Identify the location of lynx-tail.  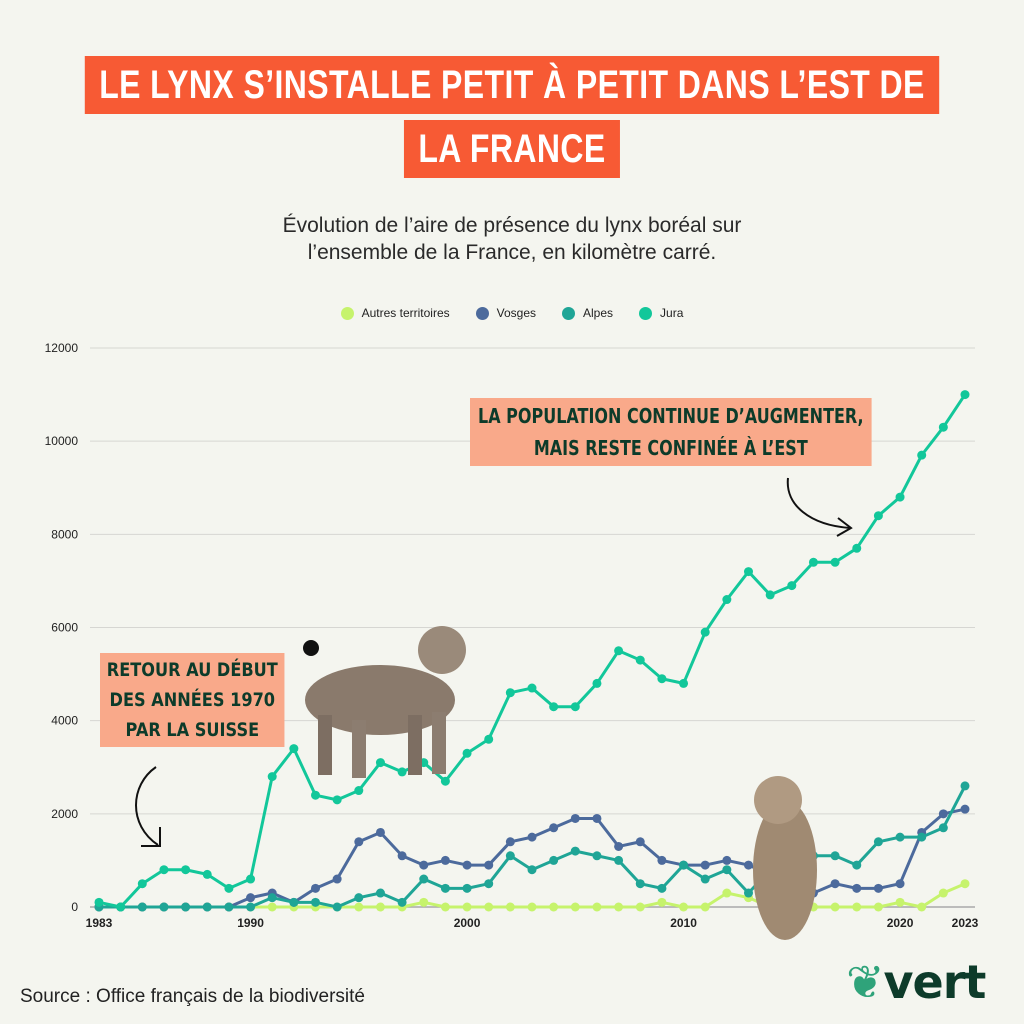
(311, 648).